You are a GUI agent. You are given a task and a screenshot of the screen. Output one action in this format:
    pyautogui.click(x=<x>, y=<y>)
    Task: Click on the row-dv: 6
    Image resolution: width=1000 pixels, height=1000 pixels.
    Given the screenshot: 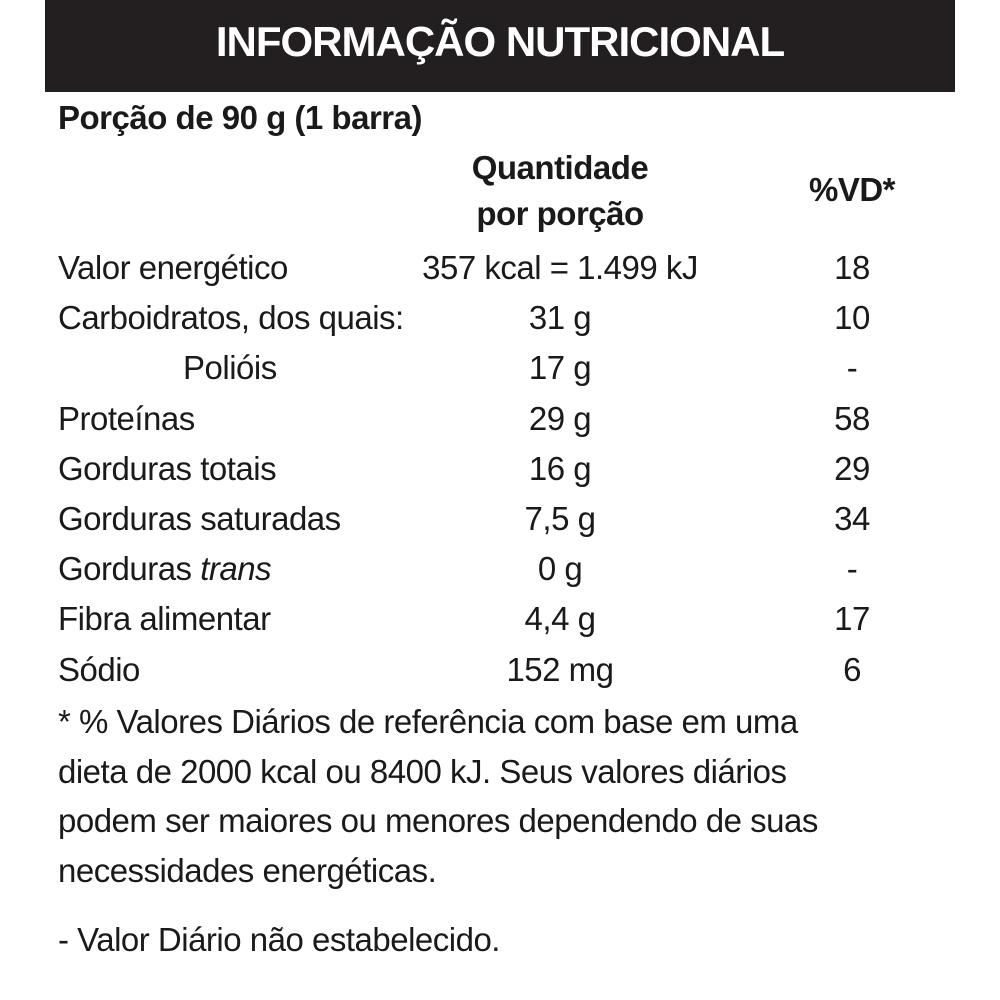 What is the action you would take?
    pyautogui.click(x=852, y=669)
    